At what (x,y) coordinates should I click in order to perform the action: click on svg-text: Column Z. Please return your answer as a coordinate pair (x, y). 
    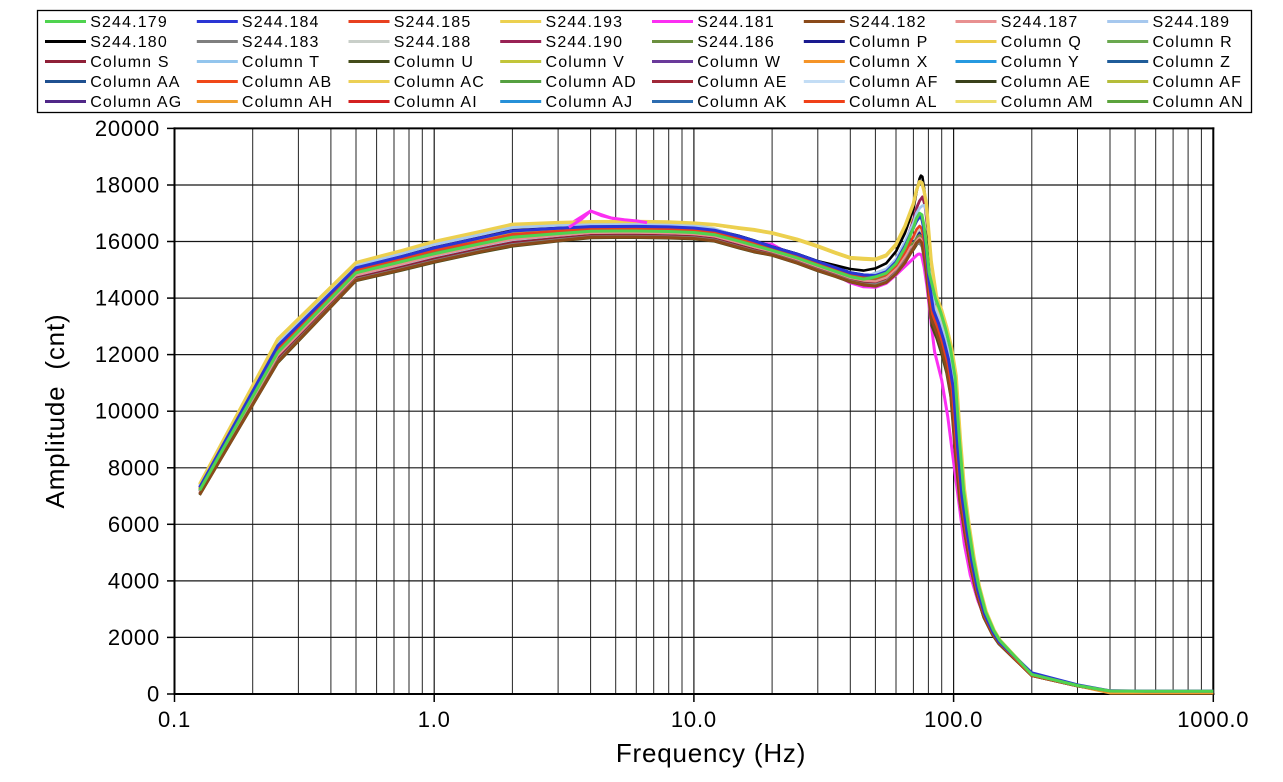
    Looking at the image, I should click on (1192, 62).